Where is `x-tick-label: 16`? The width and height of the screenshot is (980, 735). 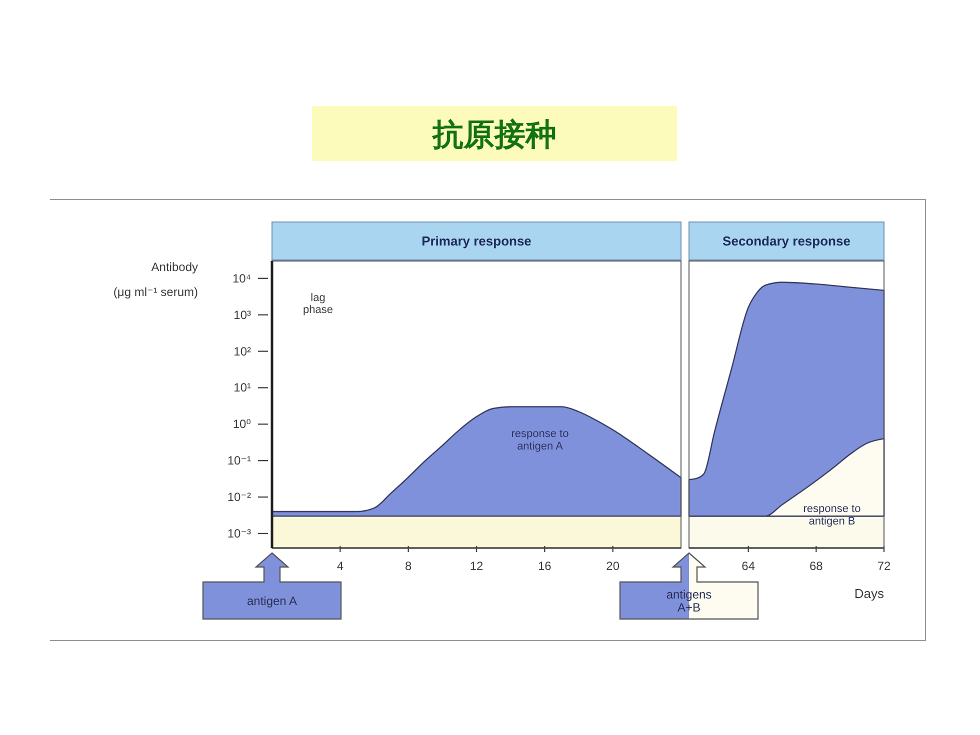 x-tick-label: 16 is located at coordinates (545, 566).